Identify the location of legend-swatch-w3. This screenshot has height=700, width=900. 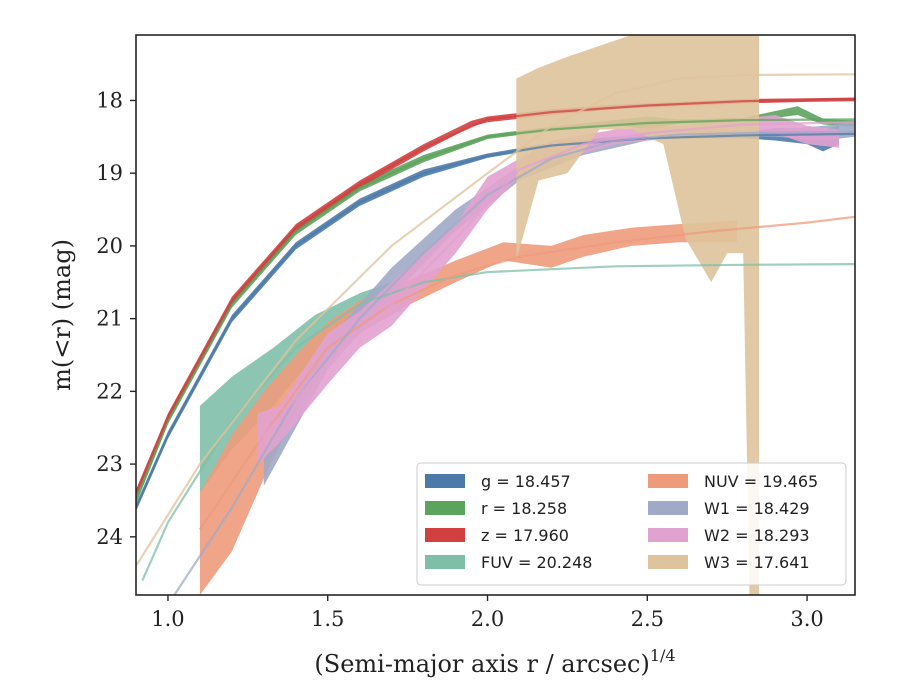
(668, 562).